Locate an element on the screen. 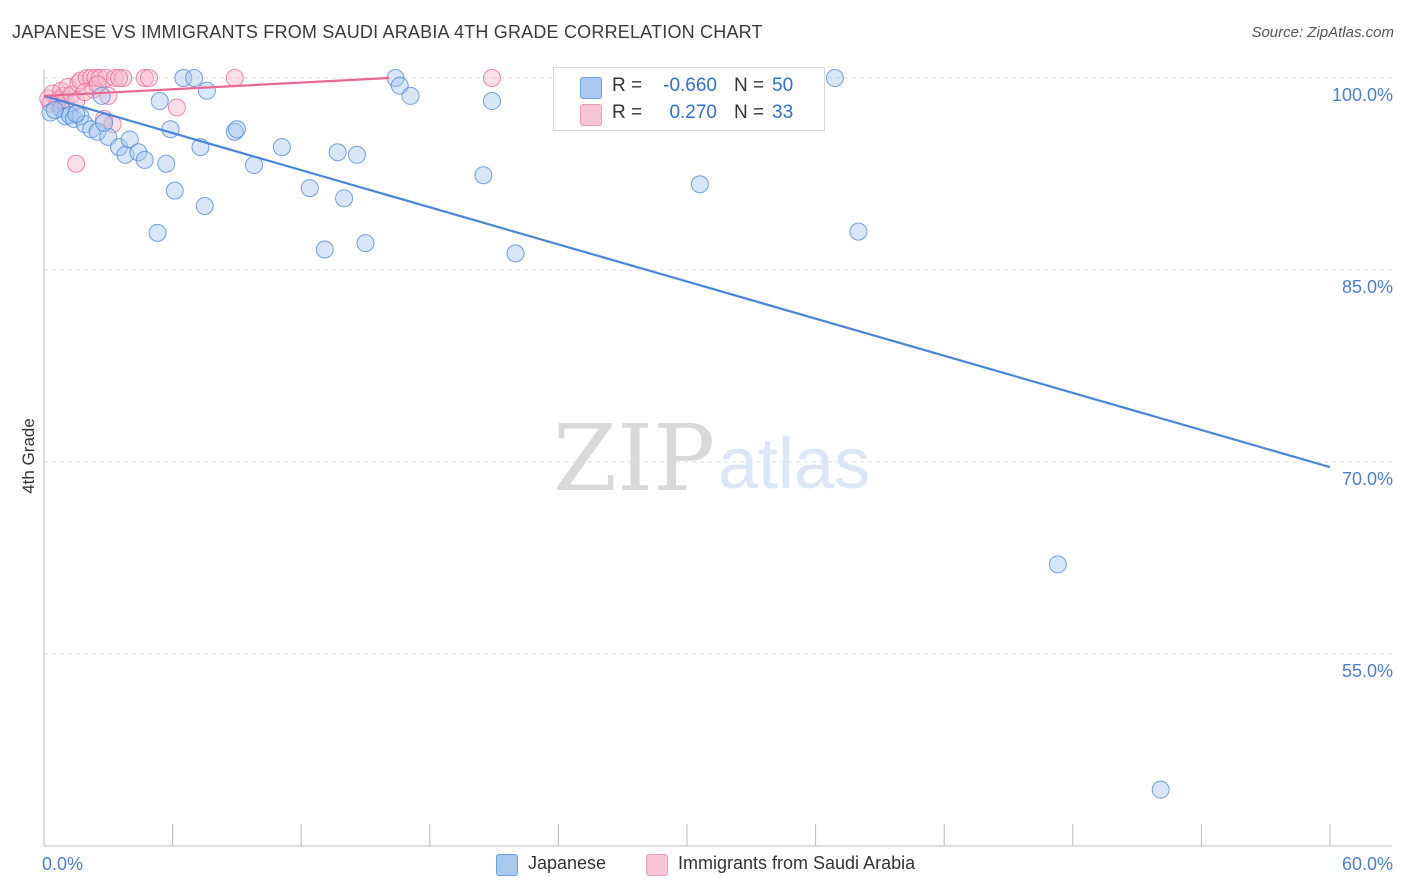 This screenshot has height=892, width=1406. legend-row-saudi: R = 0.270 N = 33 is located at coordinates (689, 114).